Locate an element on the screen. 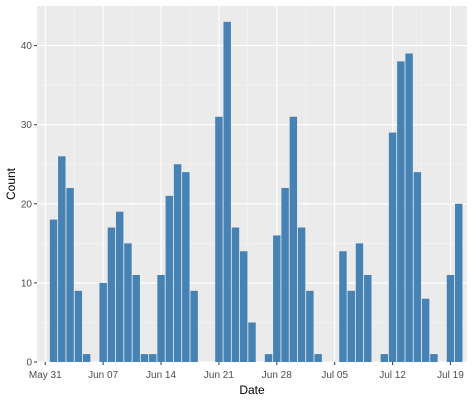  y-tick-label: 20 is located at coordinates (27, 204).